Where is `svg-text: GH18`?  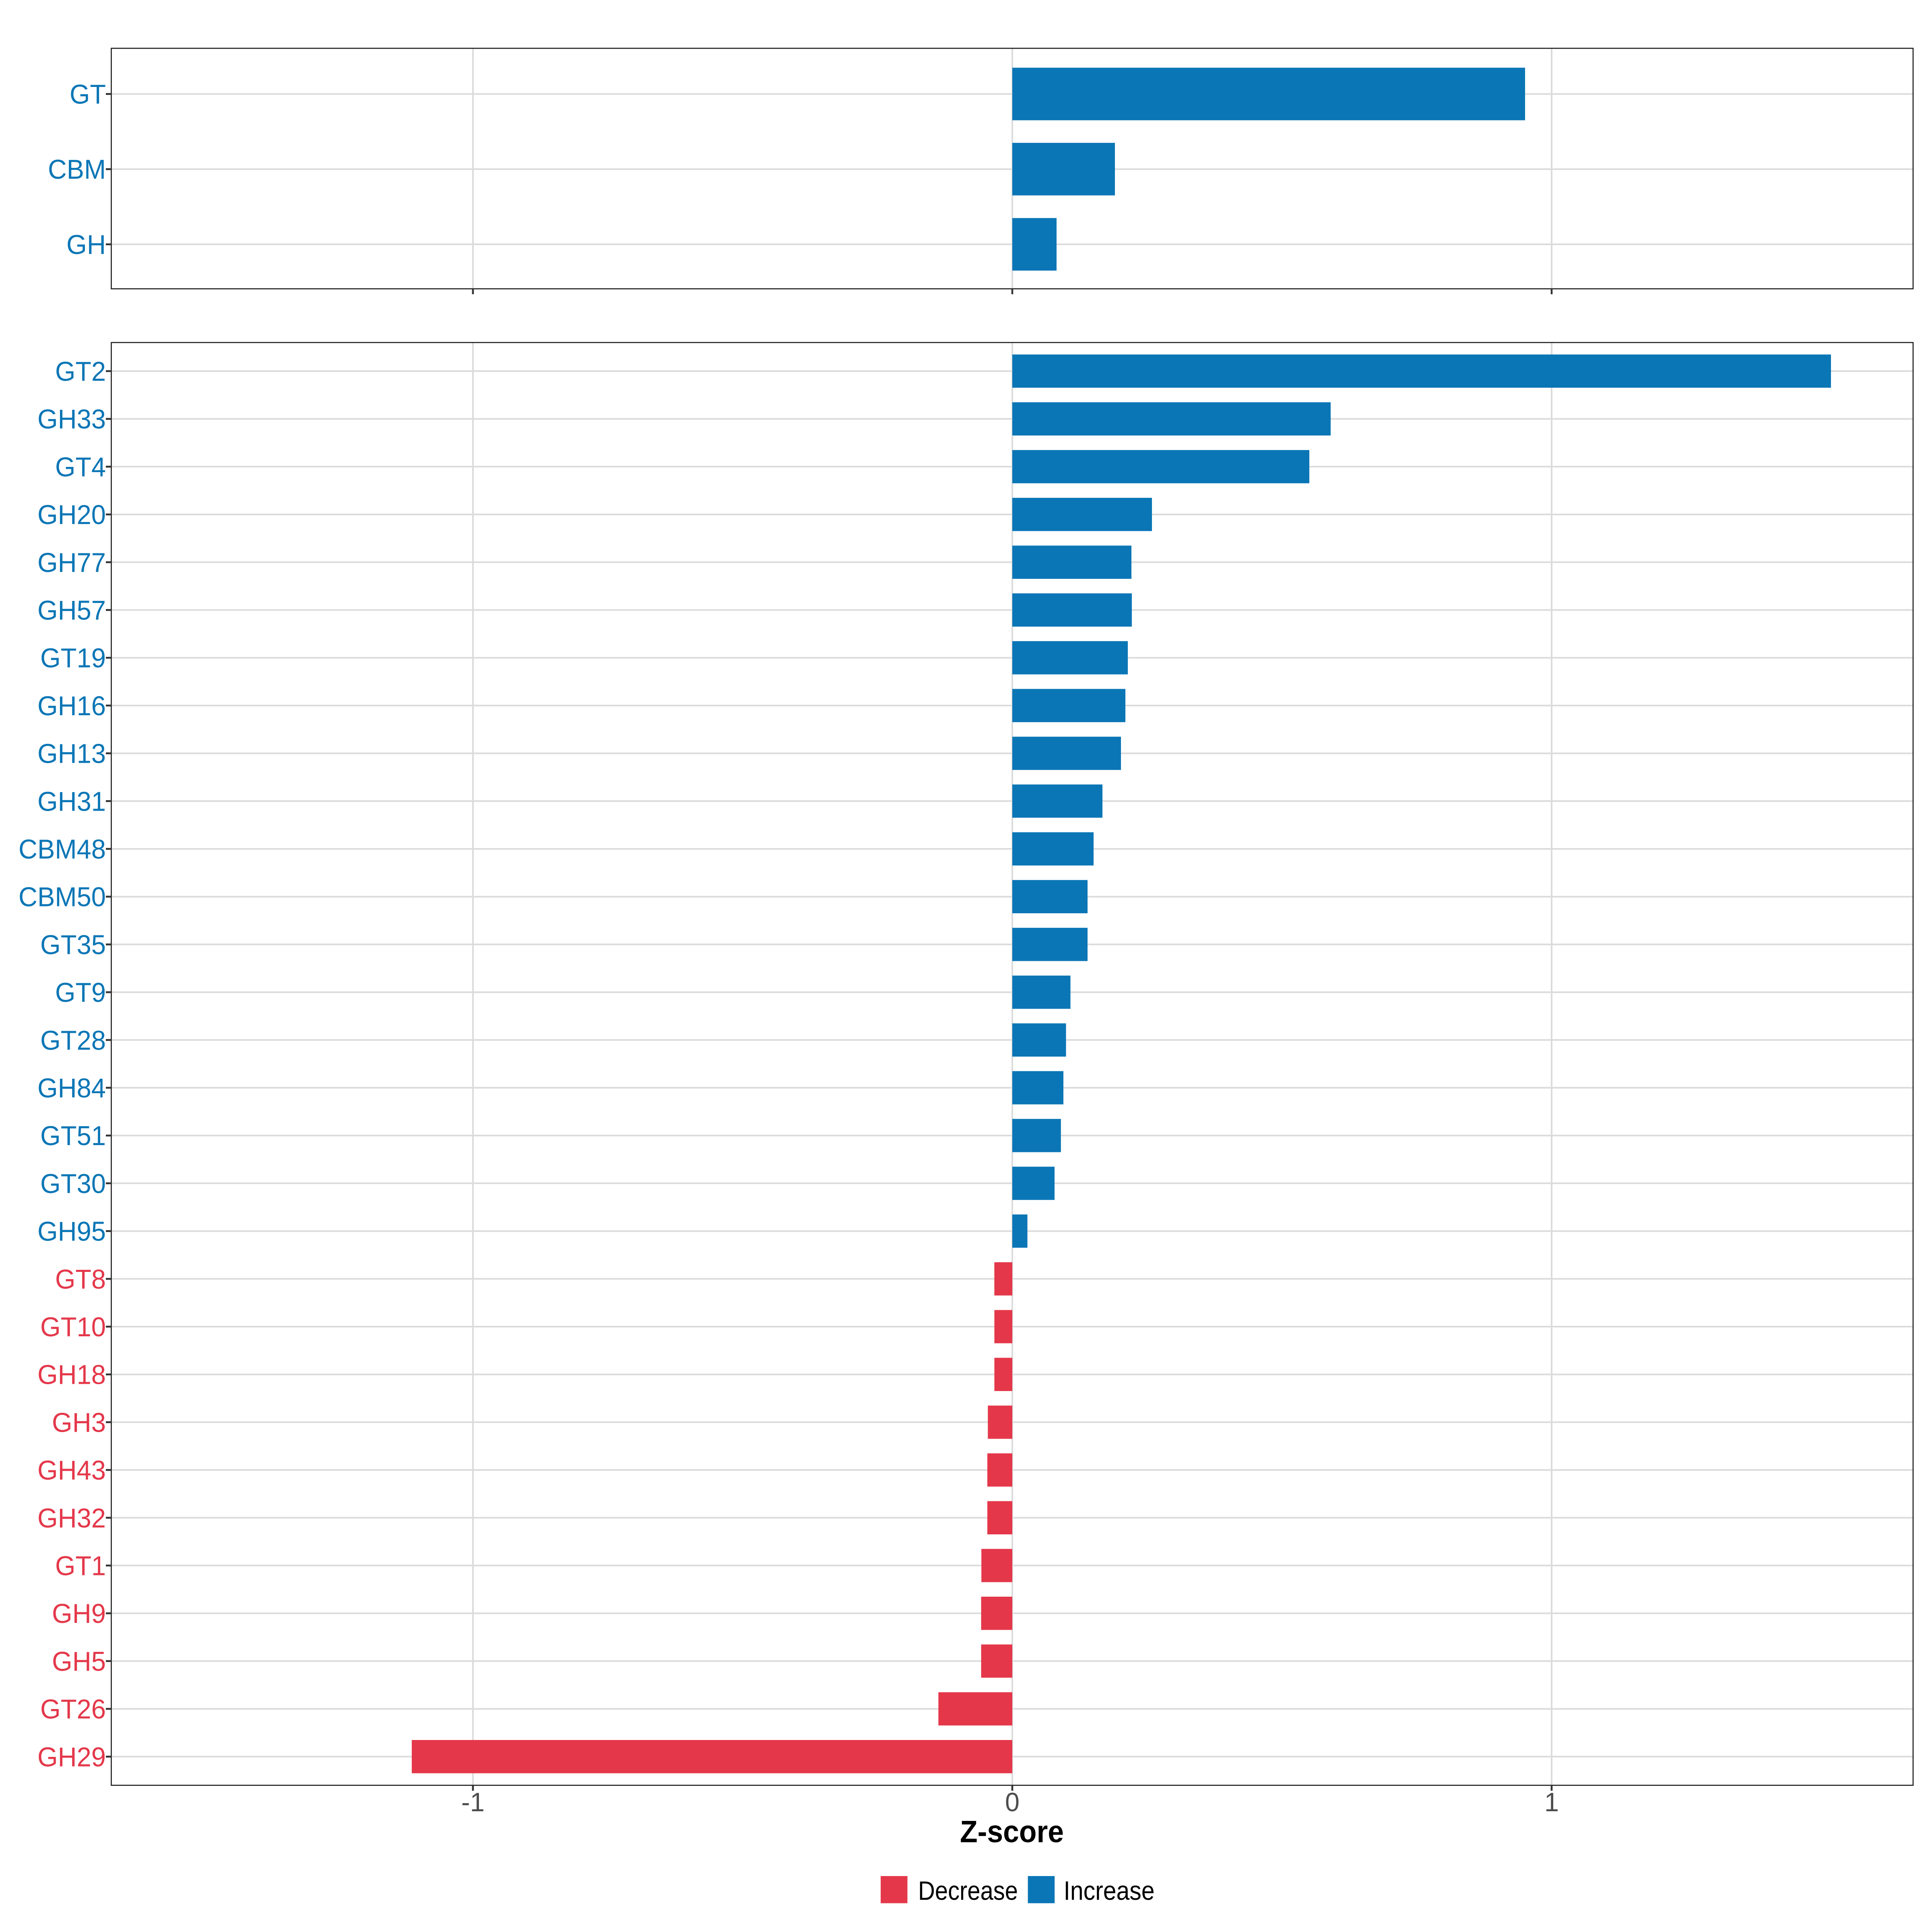
svg-text: GH18 is located at coordinates (71, 1375).